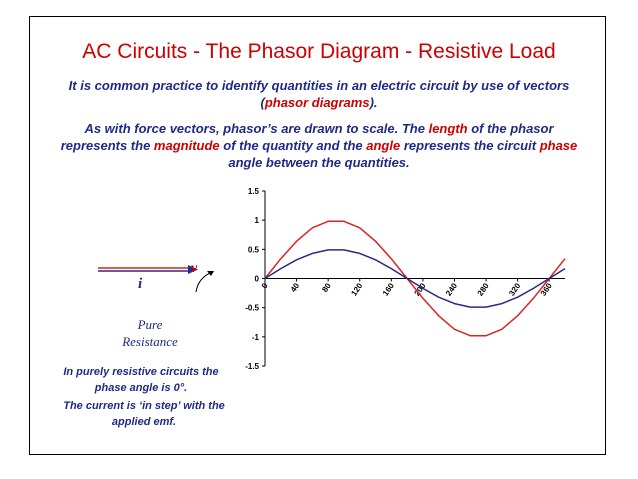  Describe the element at coordinates (319, 162) in the screenshot. I see `expl-text-5: angle between the quantities.` at that location.